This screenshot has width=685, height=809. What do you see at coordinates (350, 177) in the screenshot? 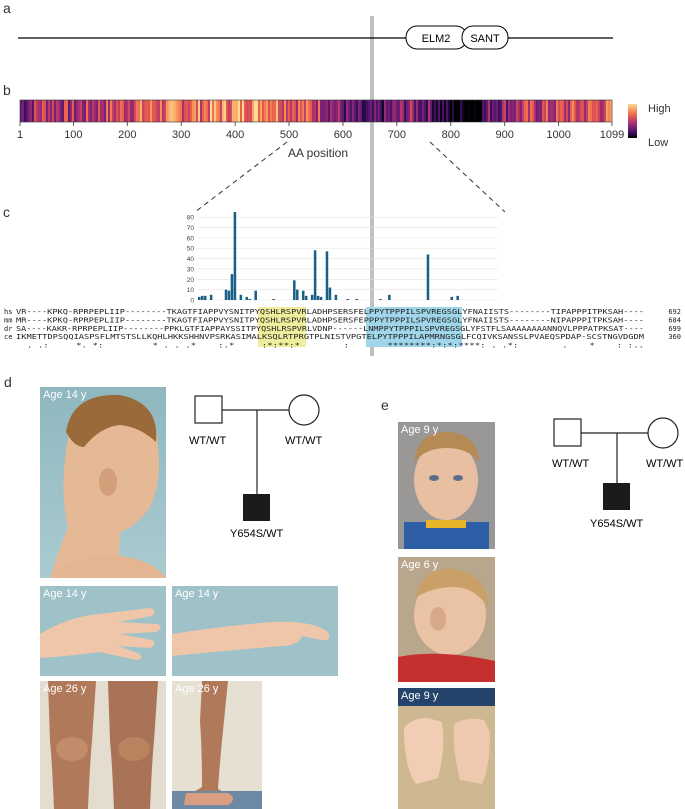
I see `zoom-guide-lines` at bounding box center [350, 177].